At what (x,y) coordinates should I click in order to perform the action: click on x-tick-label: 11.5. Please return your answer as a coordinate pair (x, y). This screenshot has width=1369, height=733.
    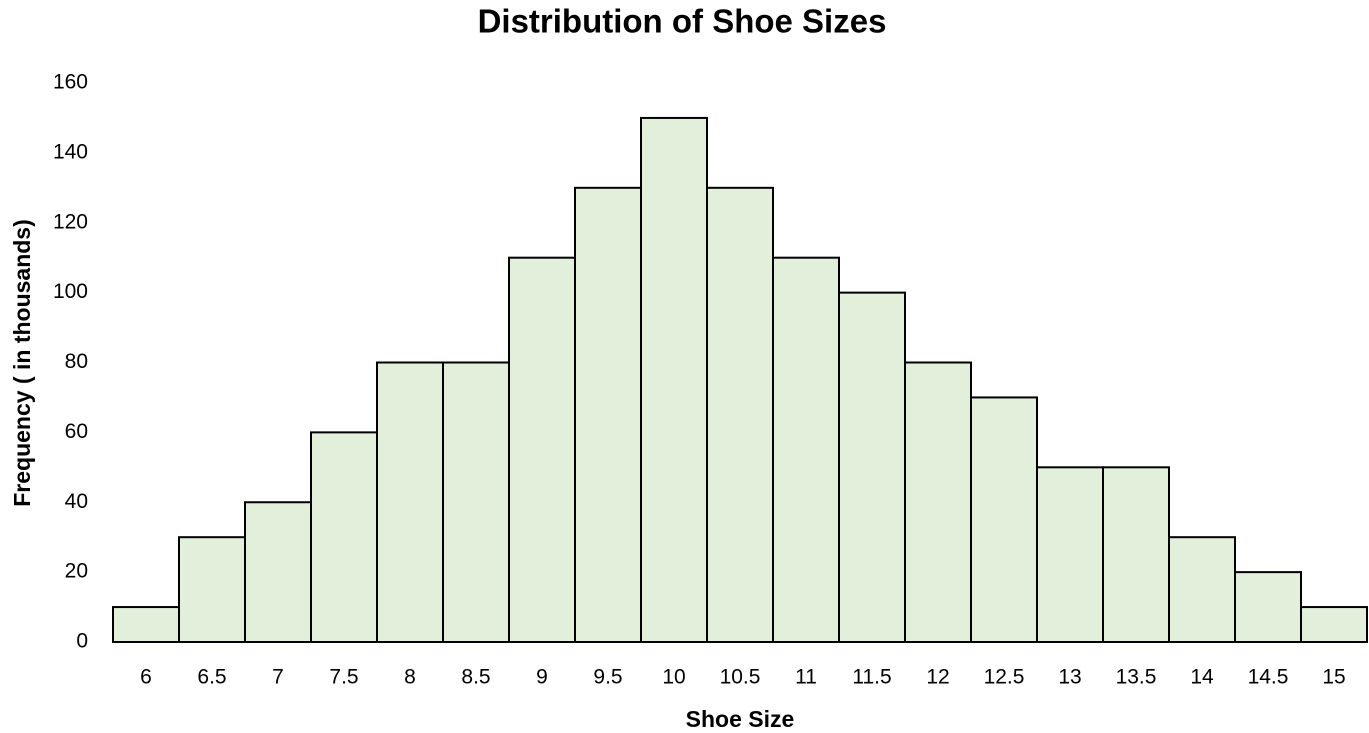
    Looking at the image, I should click on (871, 677).